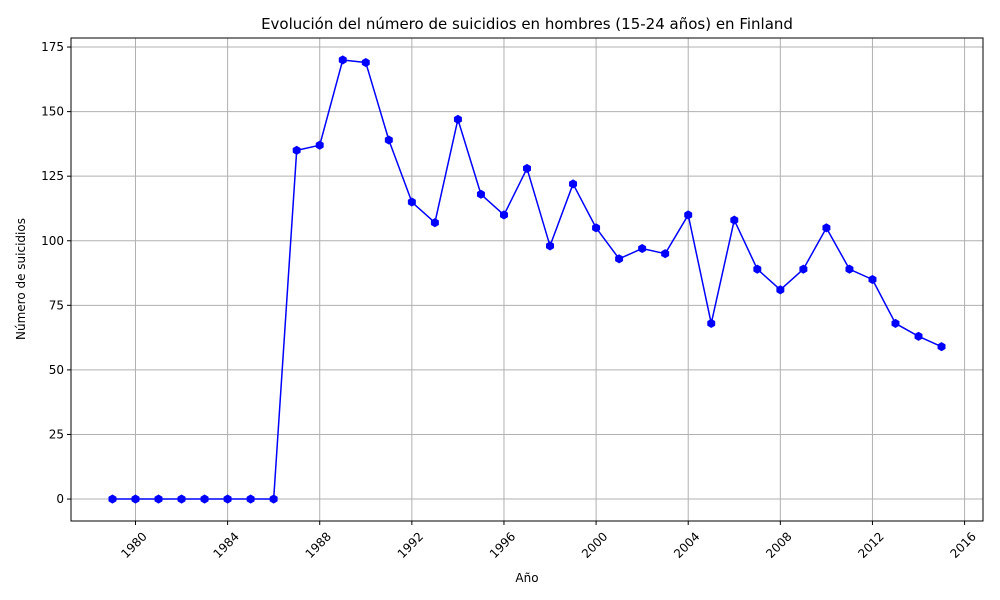  I want to click on y-tick-label: 75, so click(56, 305).